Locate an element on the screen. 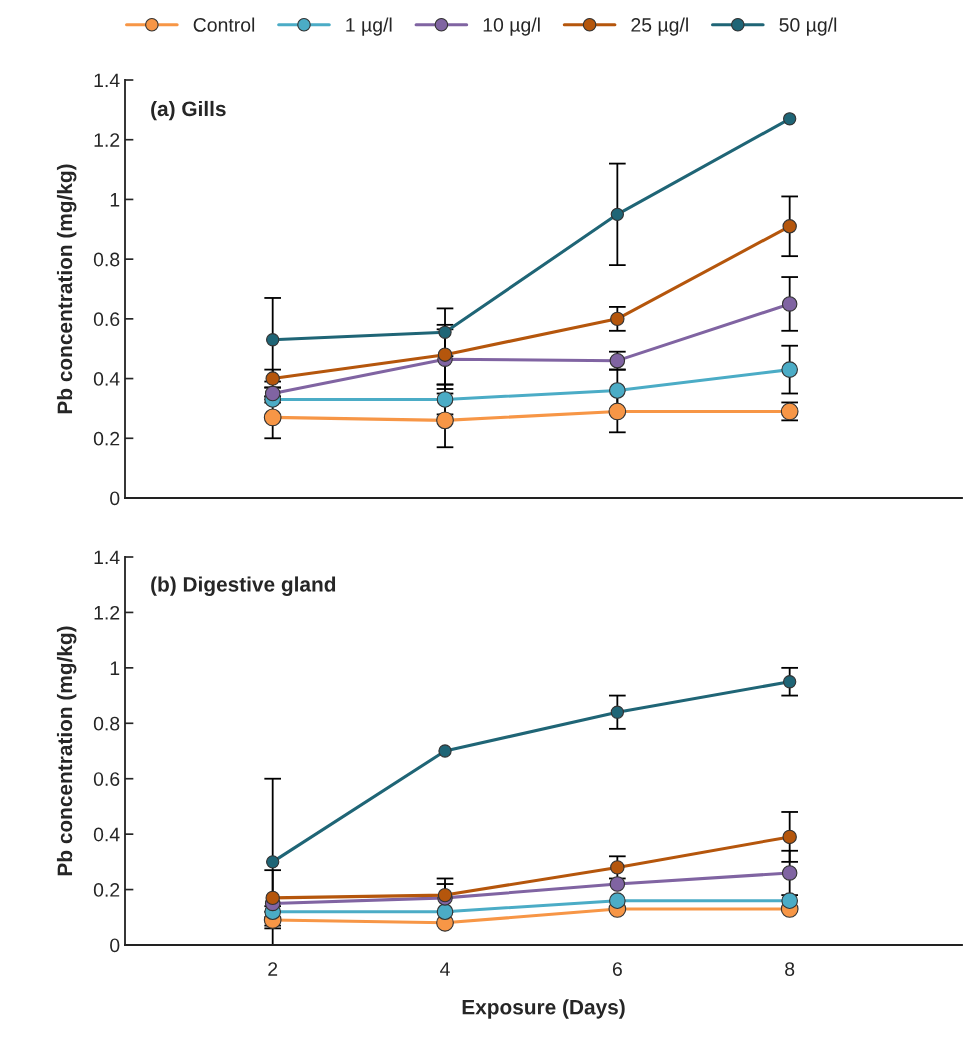 This screenshot has width=964, height=1046. legend-label: 50 µg/l is located at coordinates (808, 26).